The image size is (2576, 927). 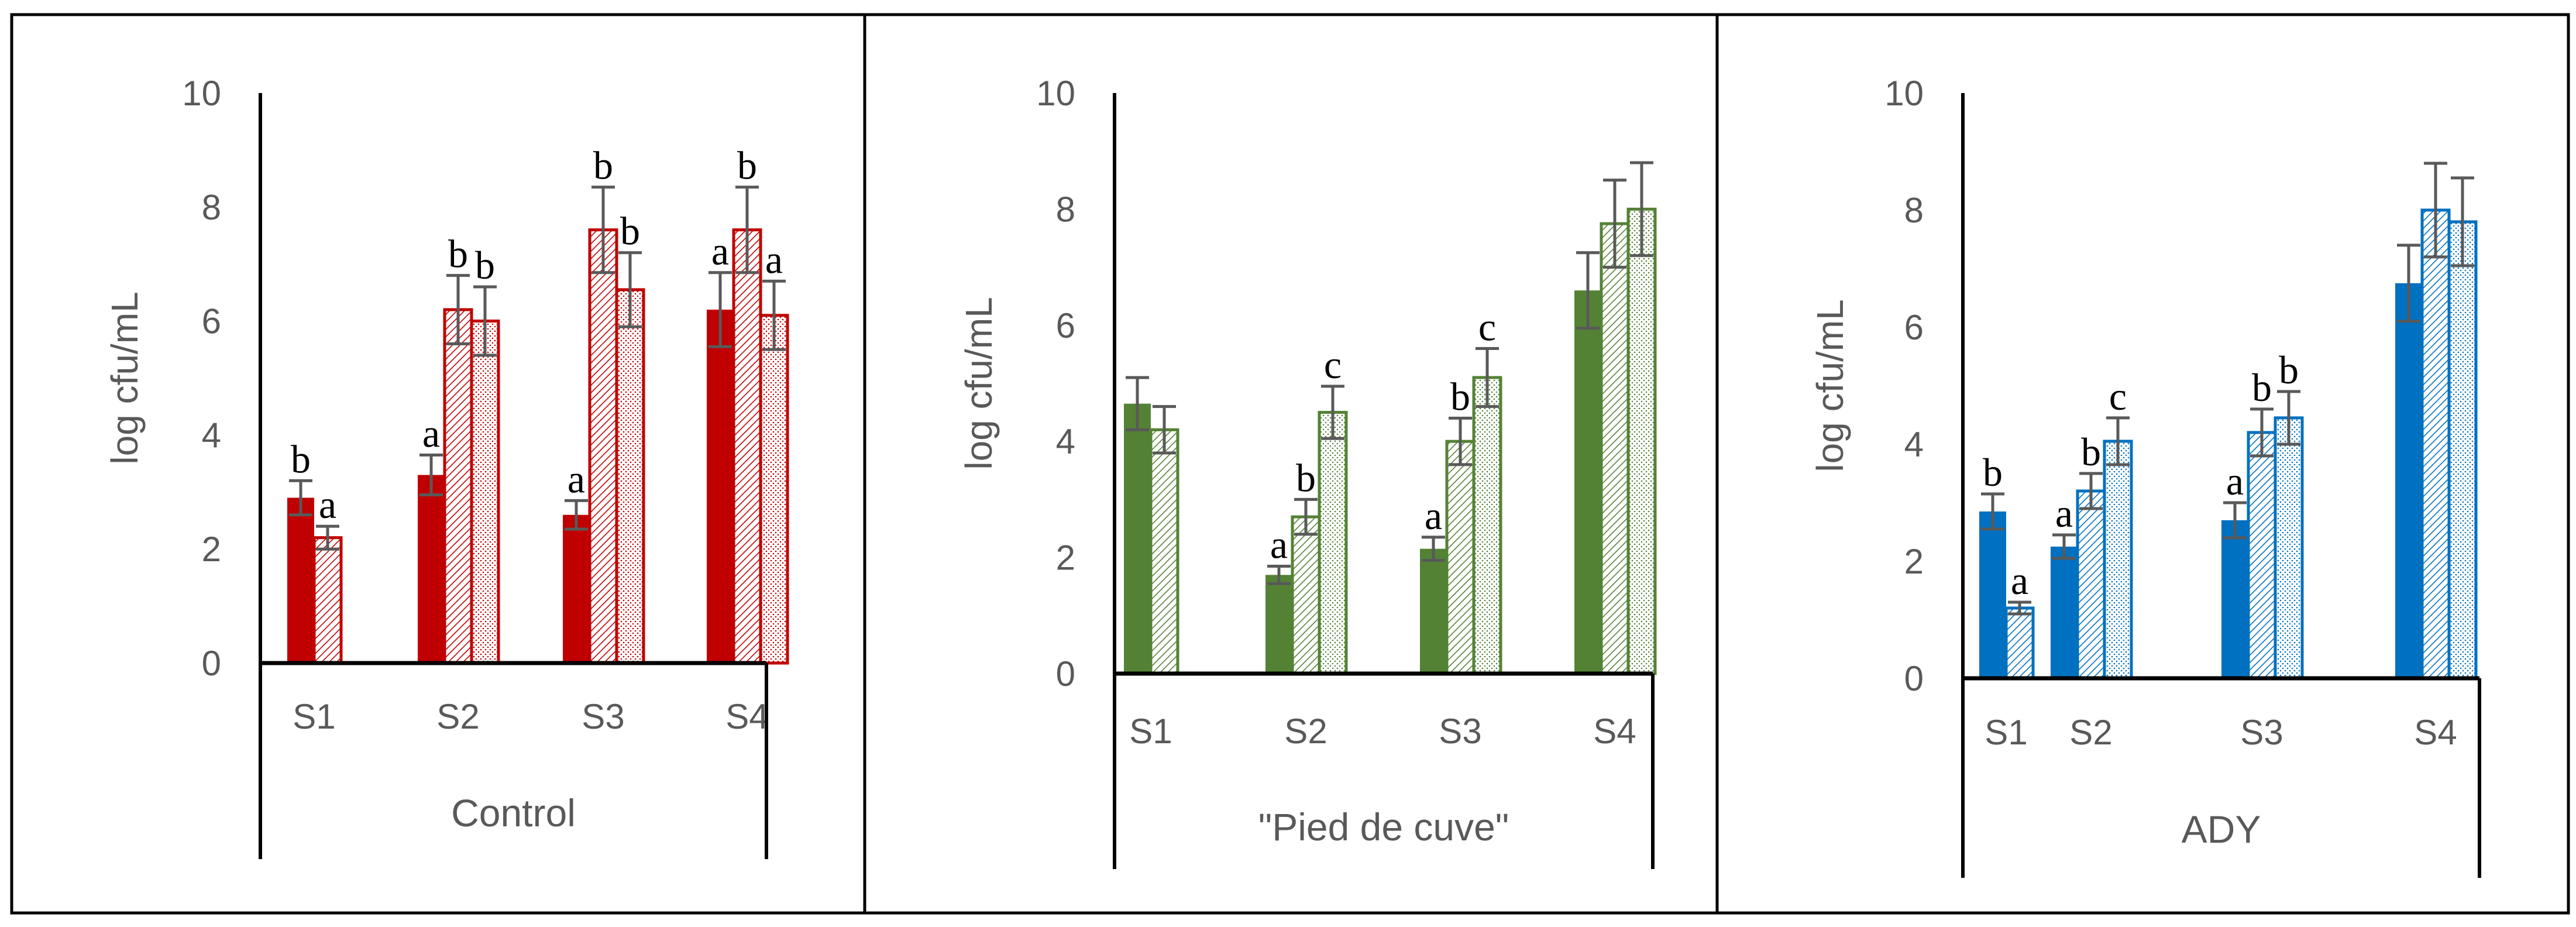 I want to click on category-group-title: "Pied de cuve", so click(x=1384, y=827).